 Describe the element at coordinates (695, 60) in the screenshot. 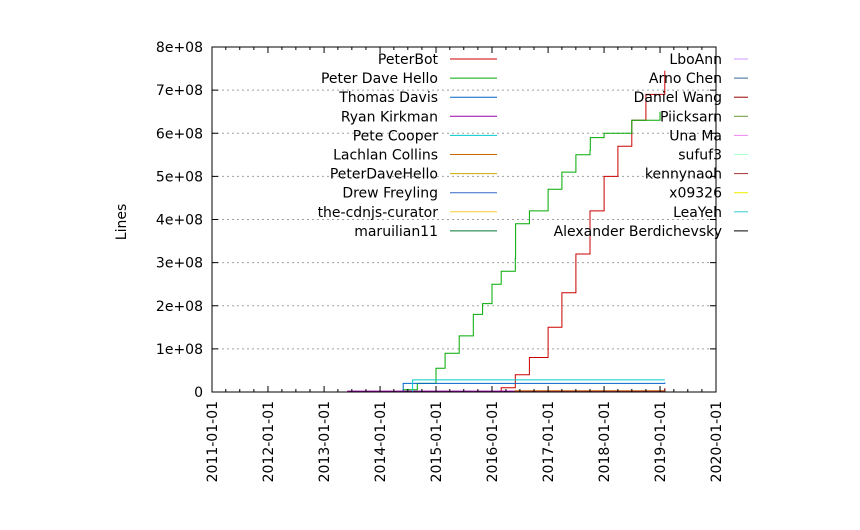

I see `legend-label: LboAnn` at that location.